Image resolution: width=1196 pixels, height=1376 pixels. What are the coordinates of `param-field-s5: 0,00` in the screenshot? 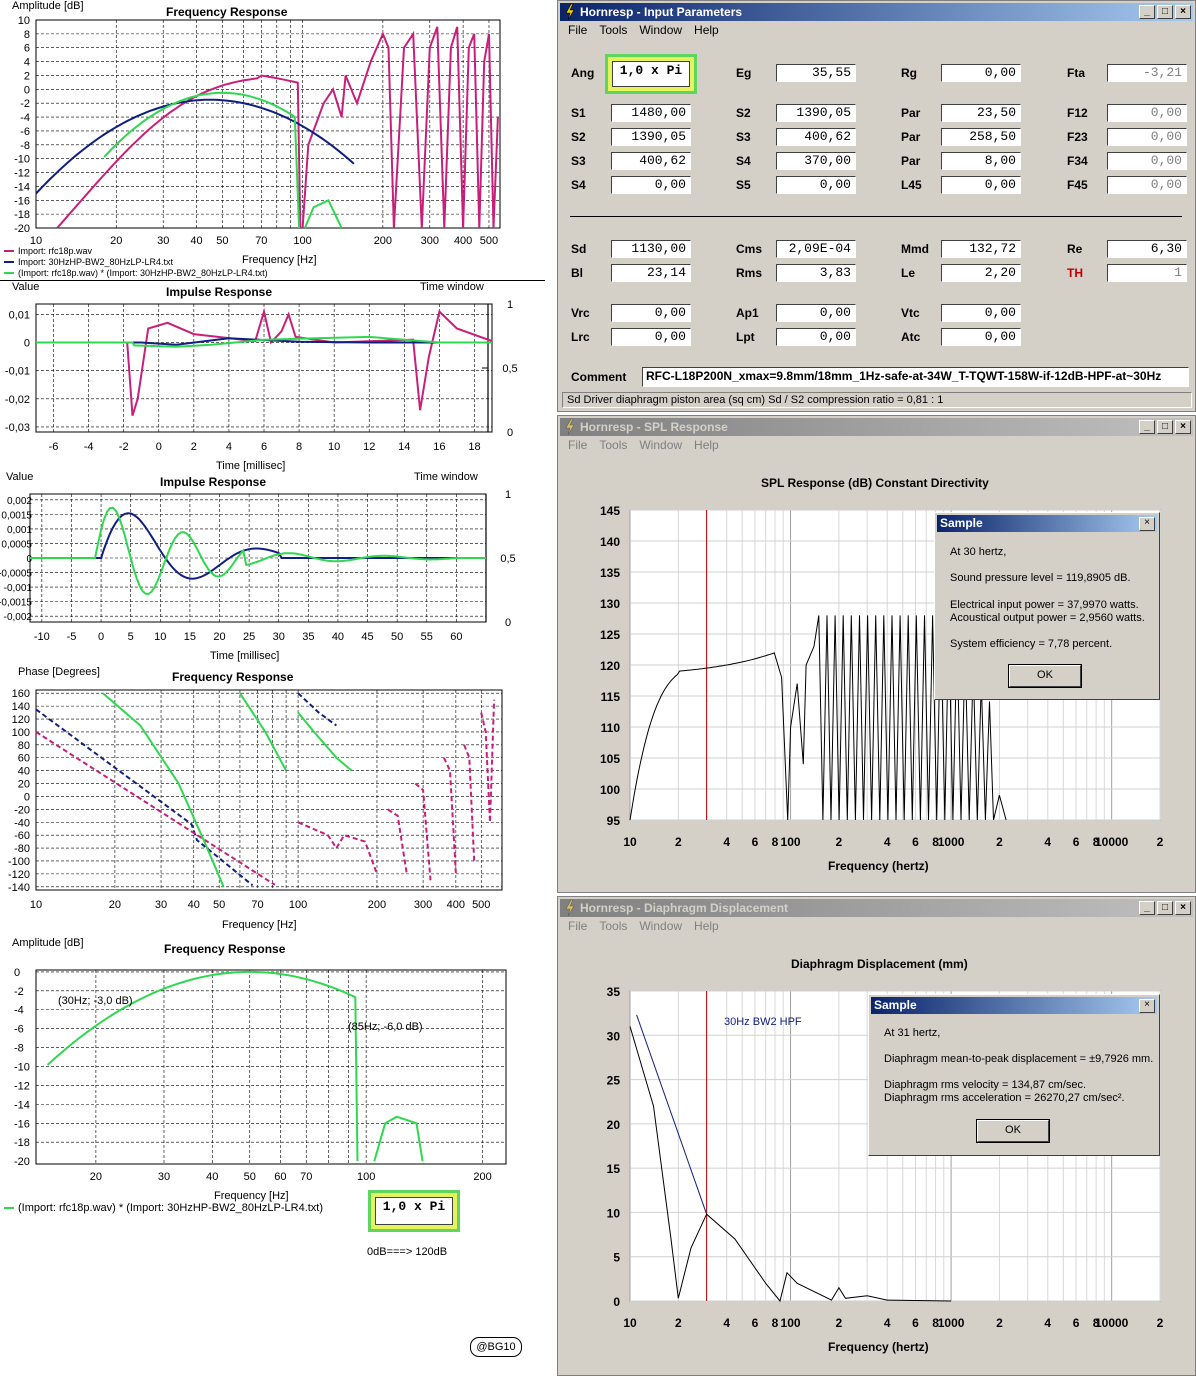 It's located at (816, 185).